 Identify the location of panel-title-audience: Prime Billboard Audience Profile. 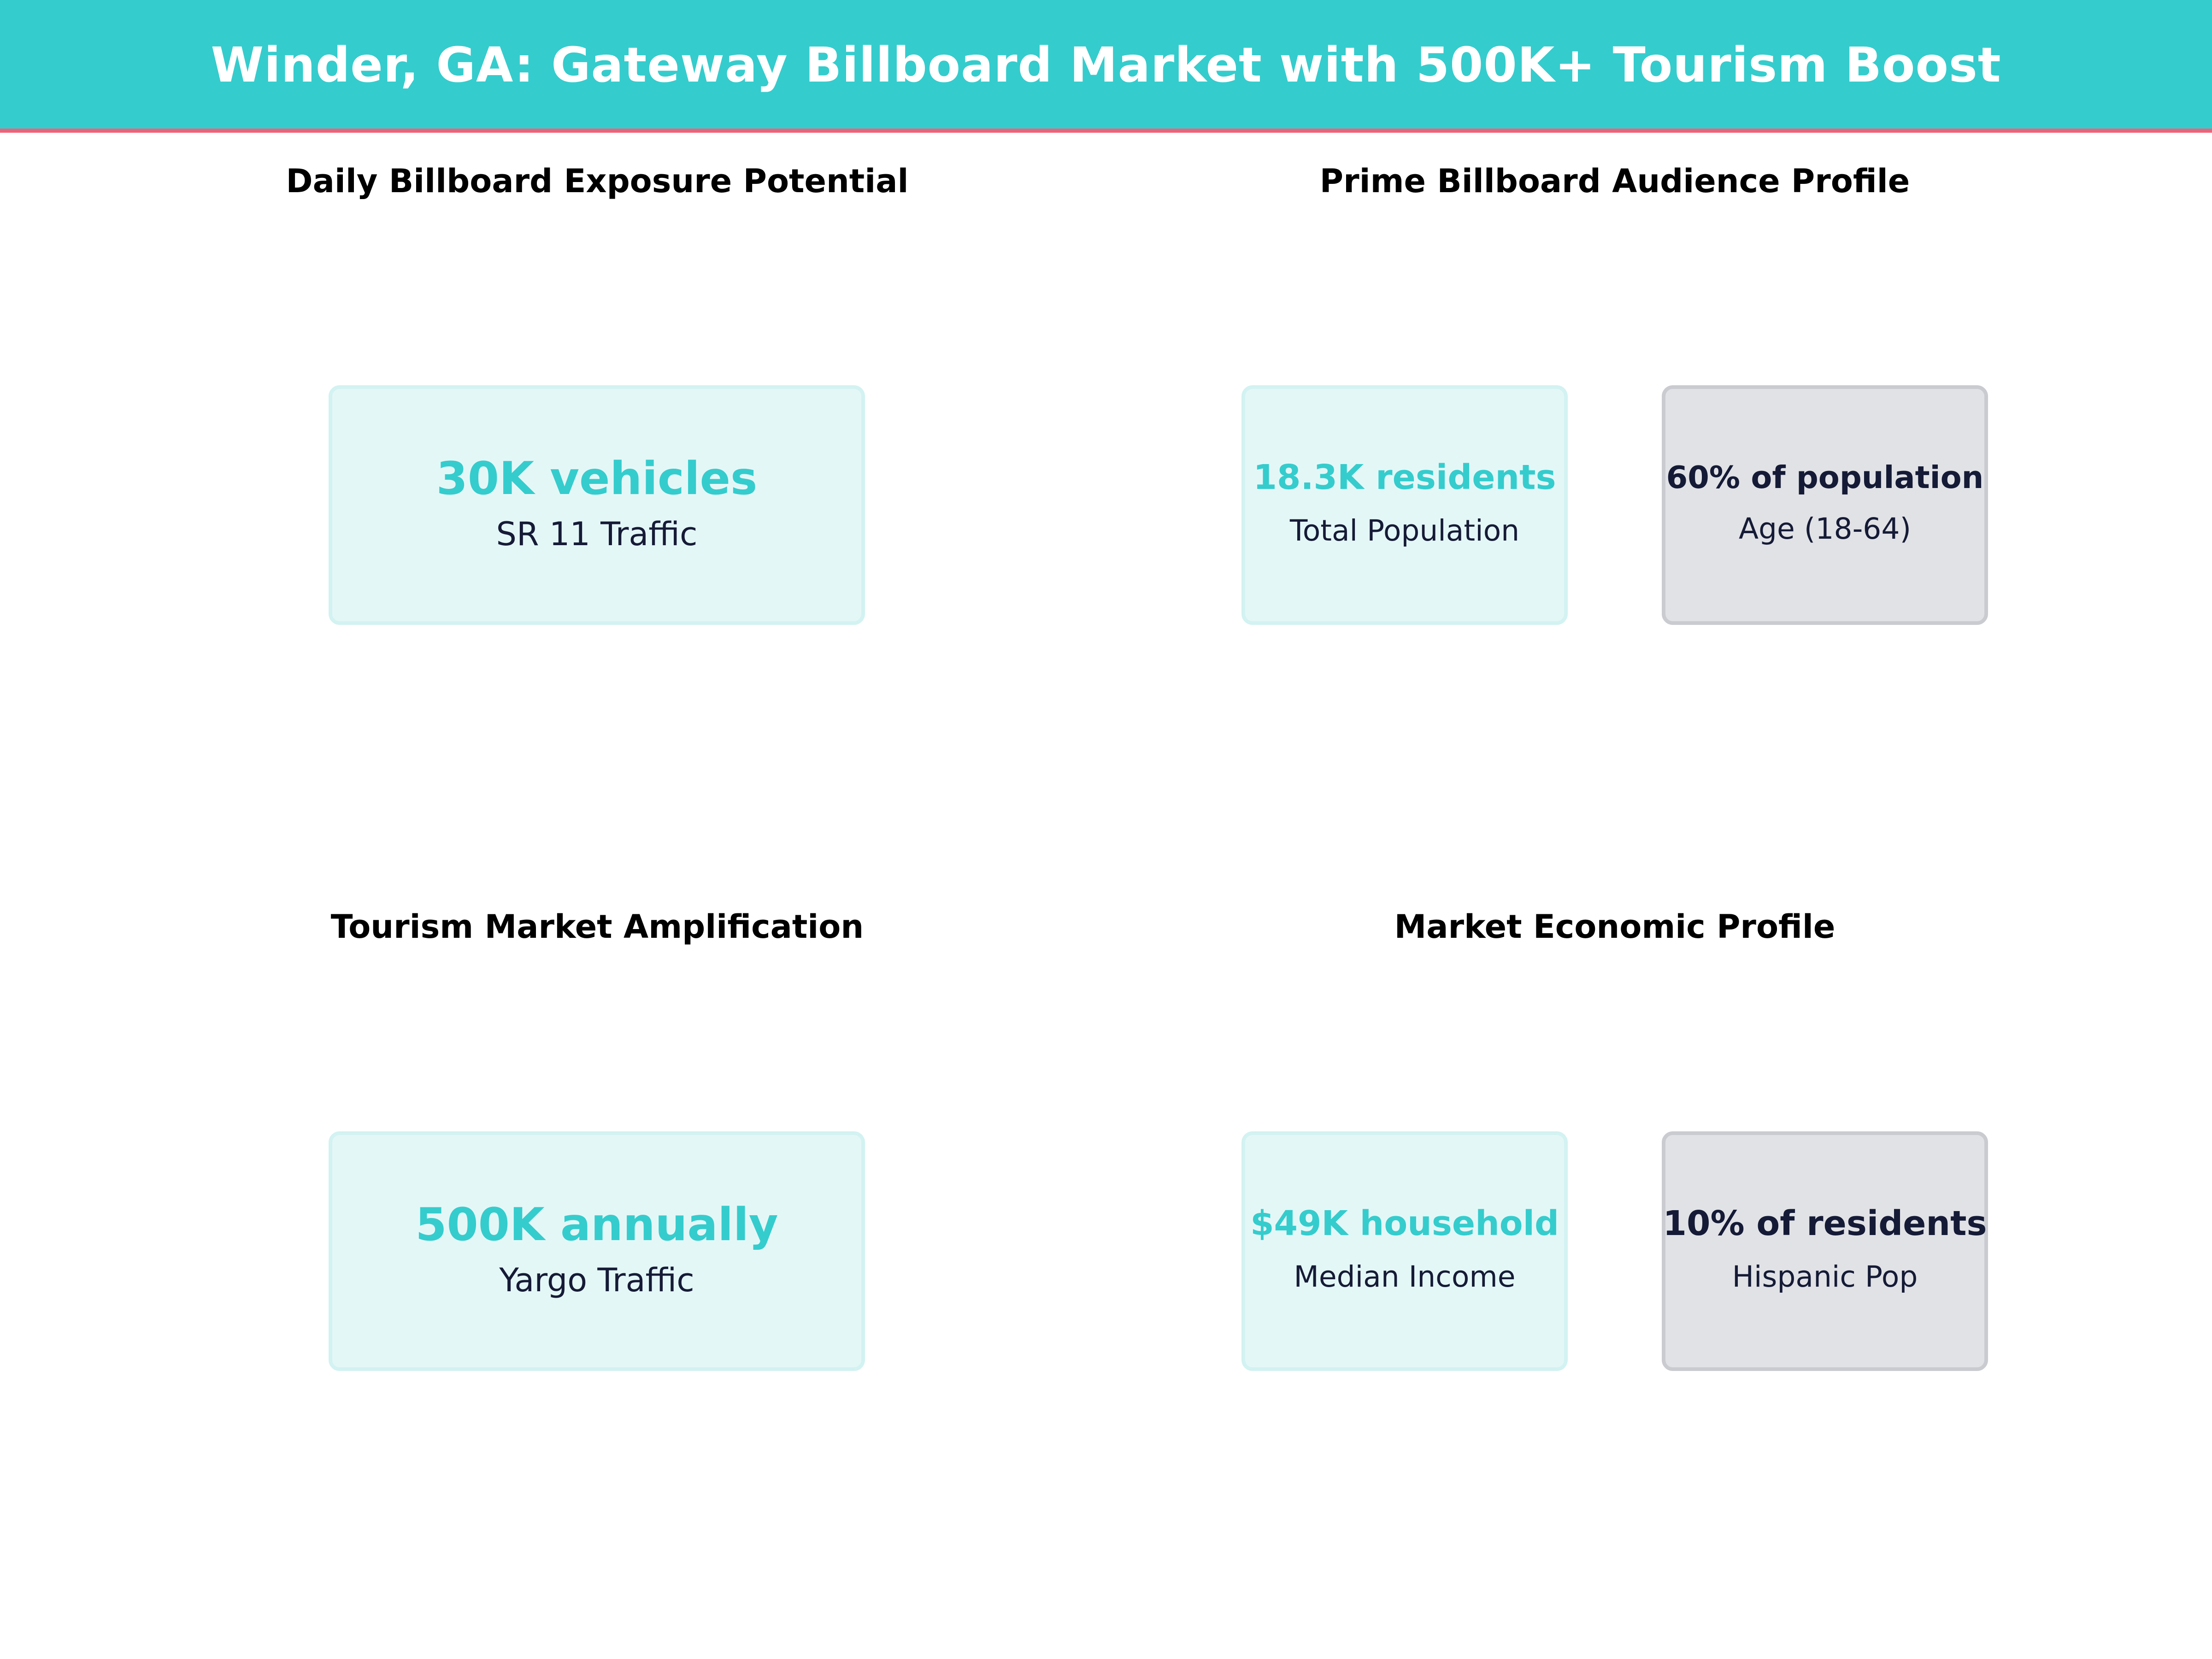
(1614, 181).